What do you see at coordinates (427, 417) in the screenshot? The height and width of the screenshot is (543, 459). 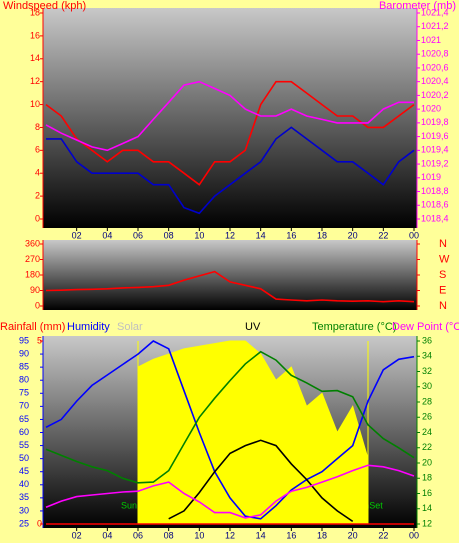 I see `y2-tick-label: 26` at bounding box center [427, 417].